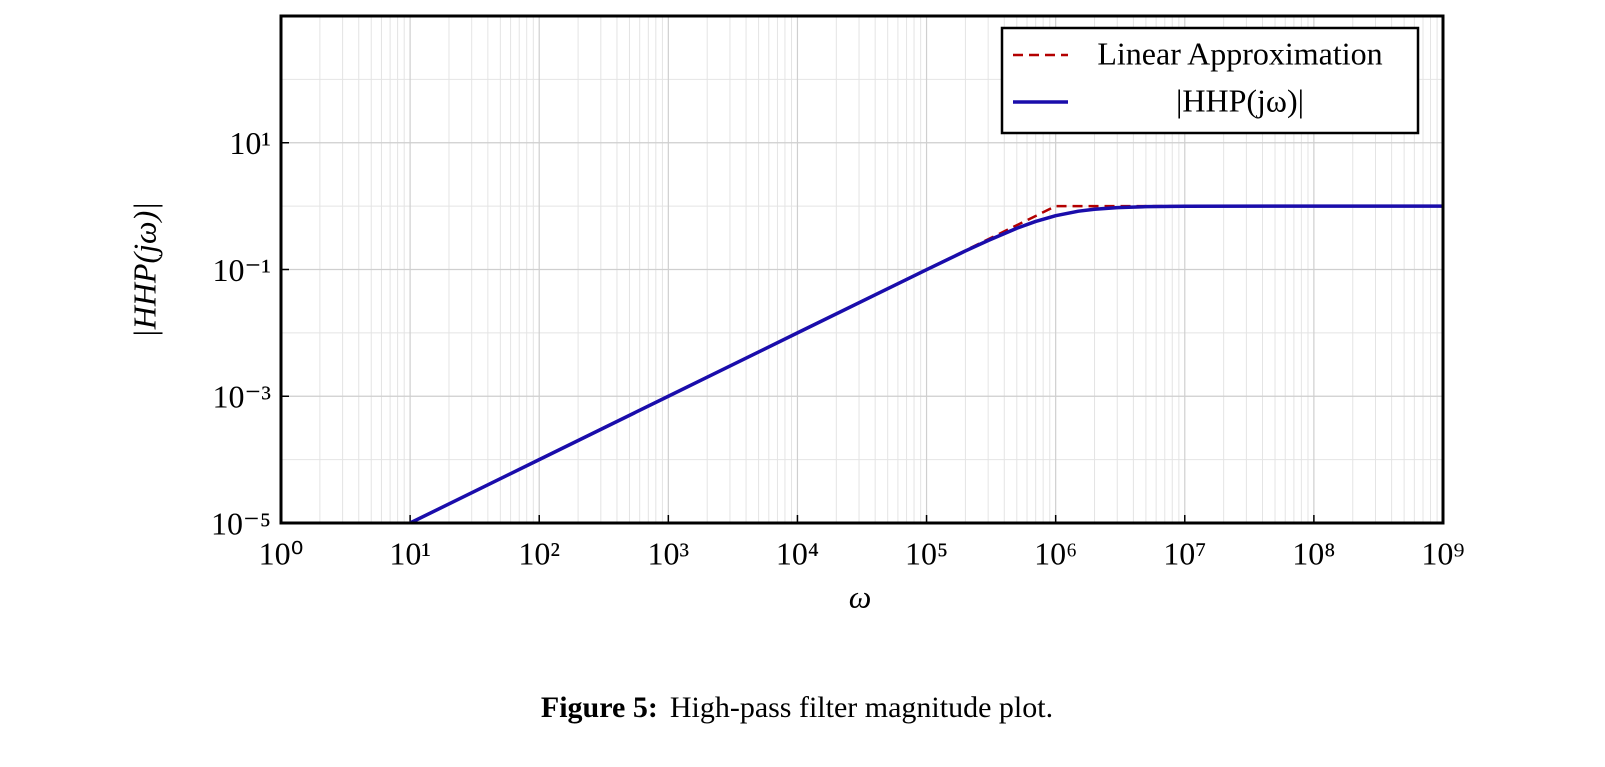 This screenshot has width=1605, height=767. Describe the element at coordinates (1240, 100) in the screenshot. I see `legend-label: |HHP(jω)|` at that location.